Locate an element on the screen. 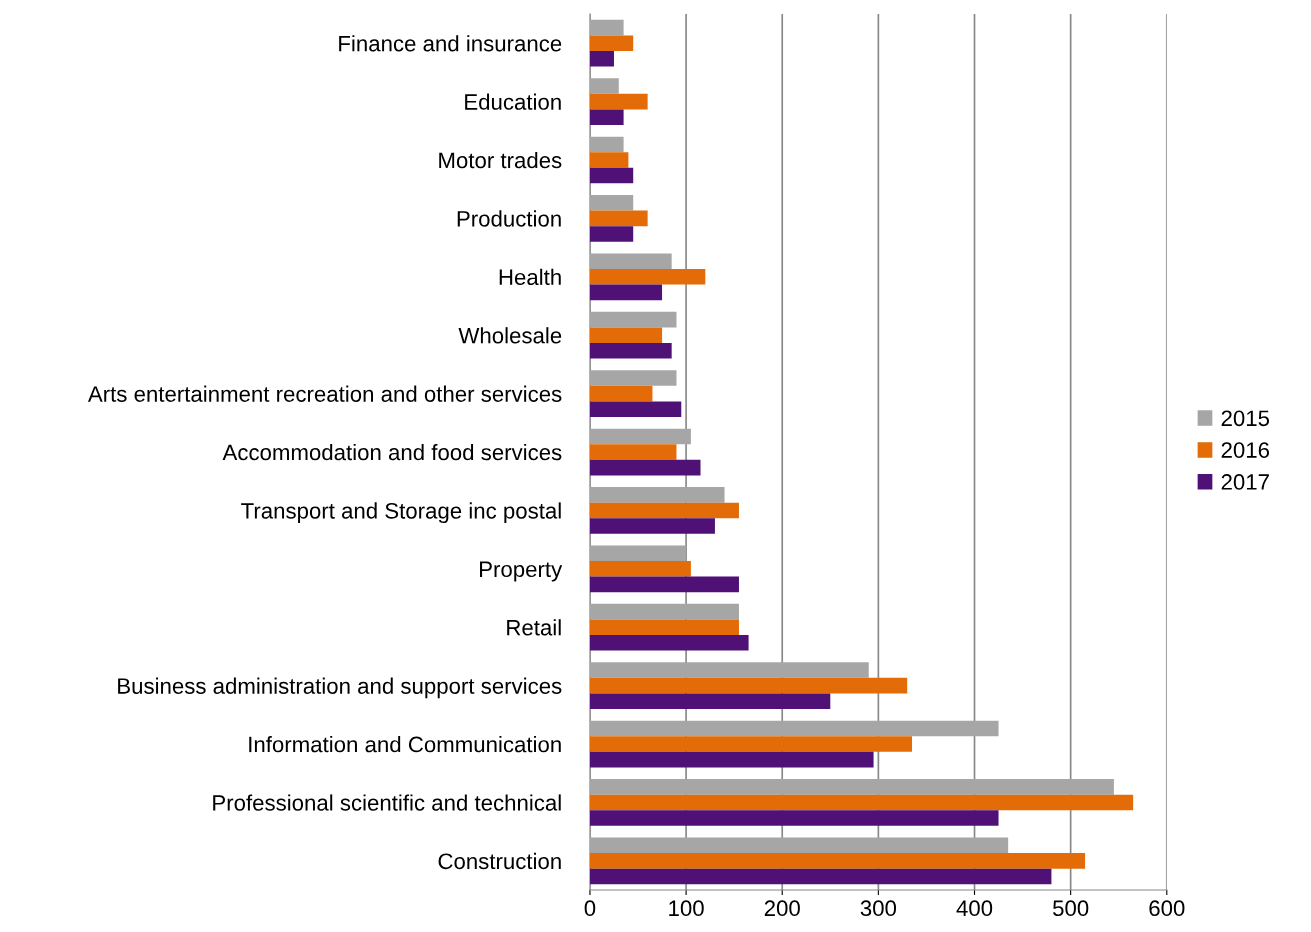 The width and height of the screenshot is (1311, 932). y-tick-label: Professional scientific and technical is located at coordinates (387, 802).